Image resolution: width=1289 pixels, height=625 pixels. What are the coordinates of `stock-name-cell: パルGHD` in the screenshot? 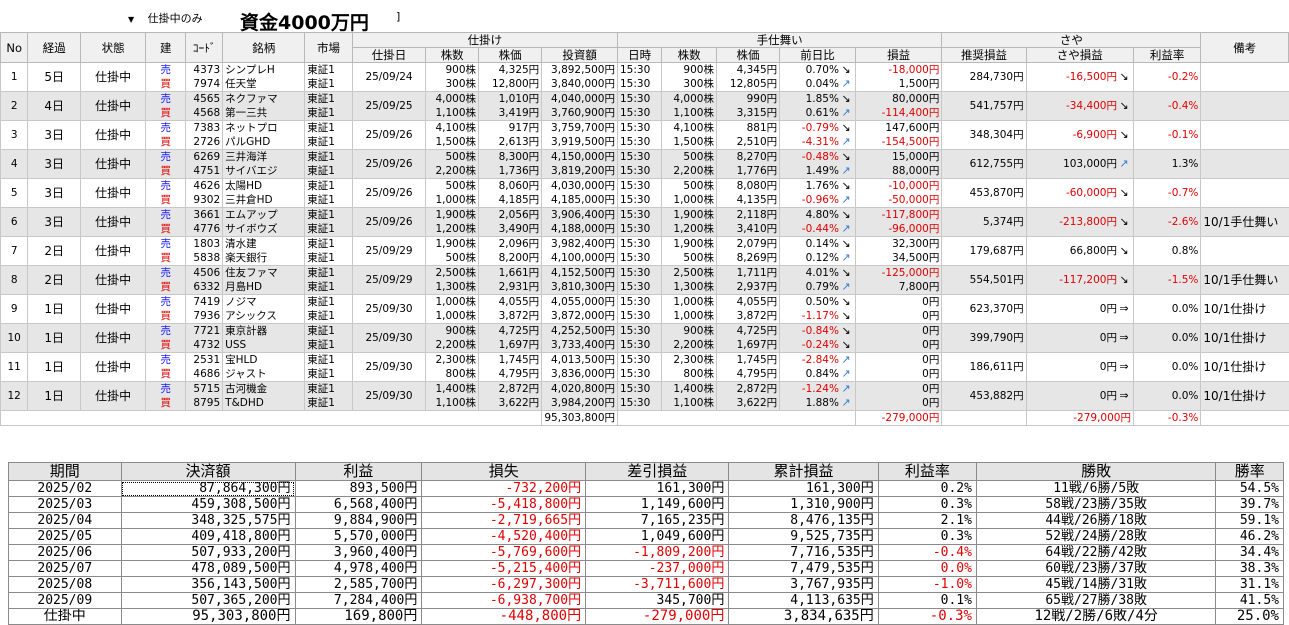 It's located at (263, 142).